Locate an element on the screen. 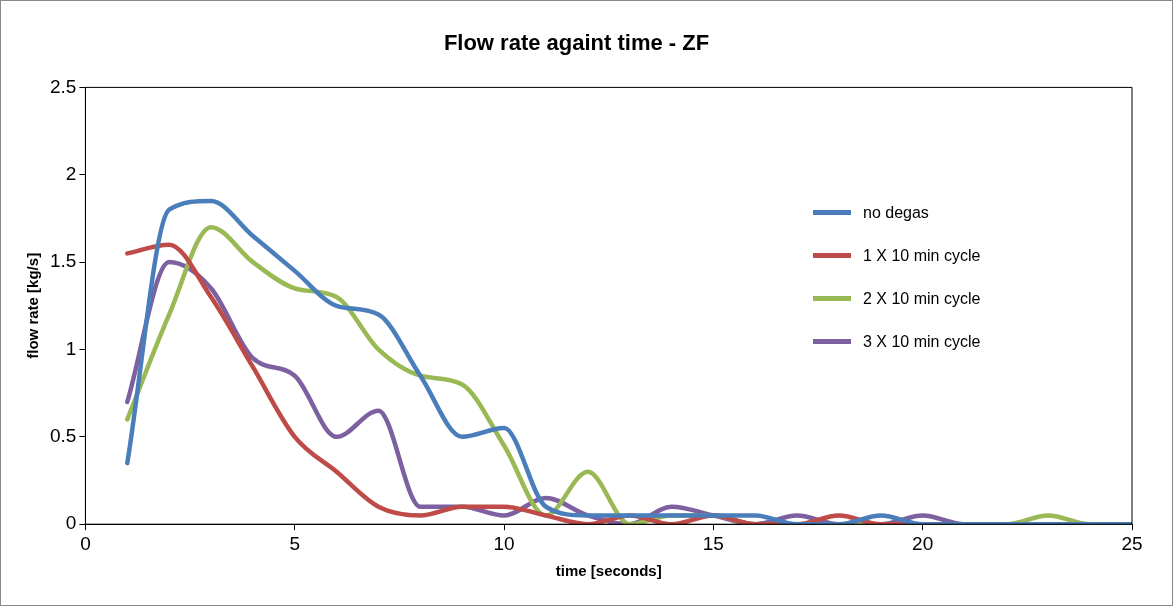 This screenshot has height=606, width=1173. x-tick-label: 0 is located at coordinates (85, 543).